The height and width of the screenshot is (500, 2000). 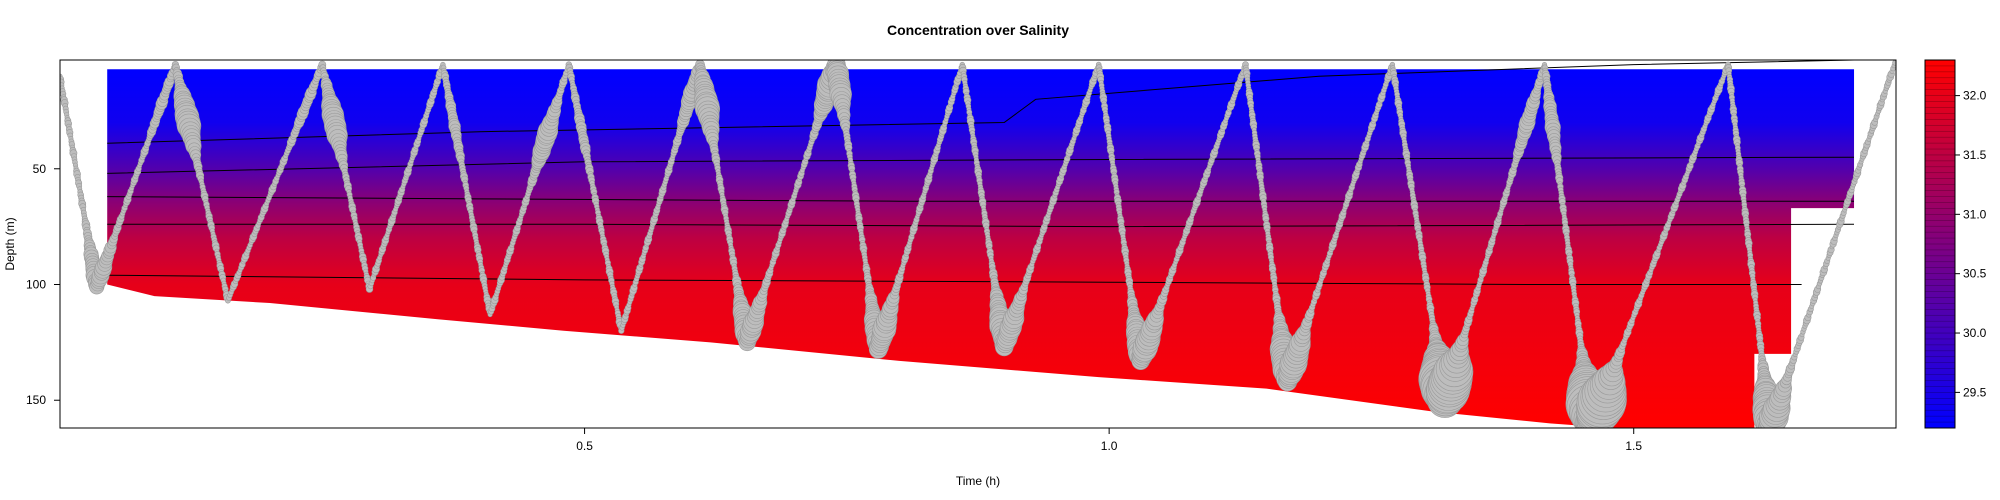 I want to click on y-tick-label: 150, so click(x=36, y=400).